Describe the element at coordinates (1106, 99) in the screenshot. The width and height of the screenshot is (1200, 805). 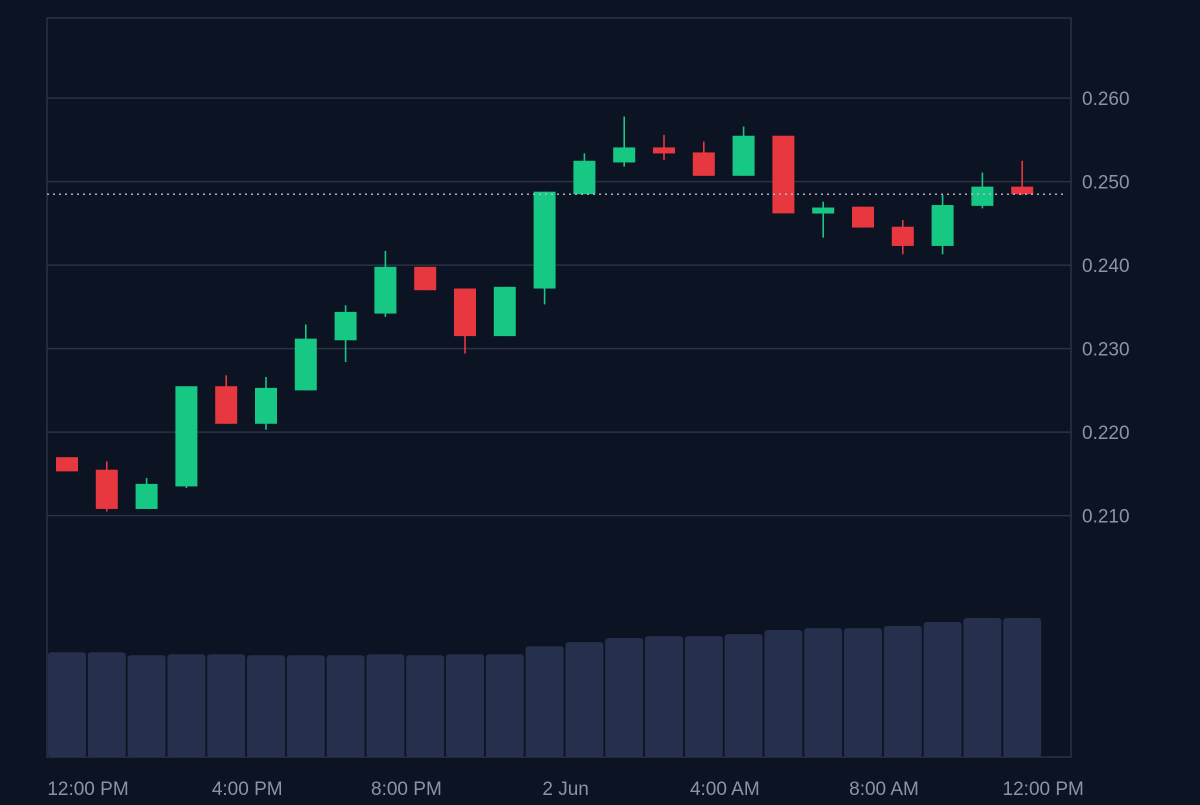
I see `y-tick-label: 0.260` at that location.